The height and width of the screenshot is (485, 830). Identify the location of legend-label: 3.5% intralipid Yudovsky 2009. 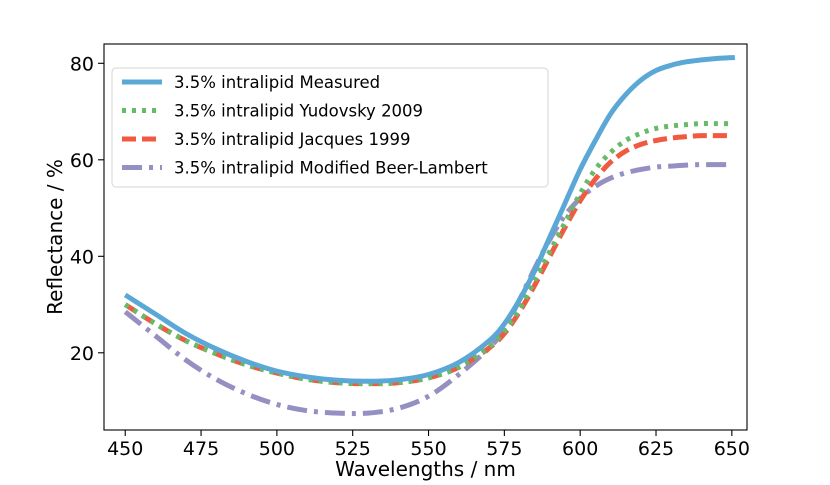
(298, 111).